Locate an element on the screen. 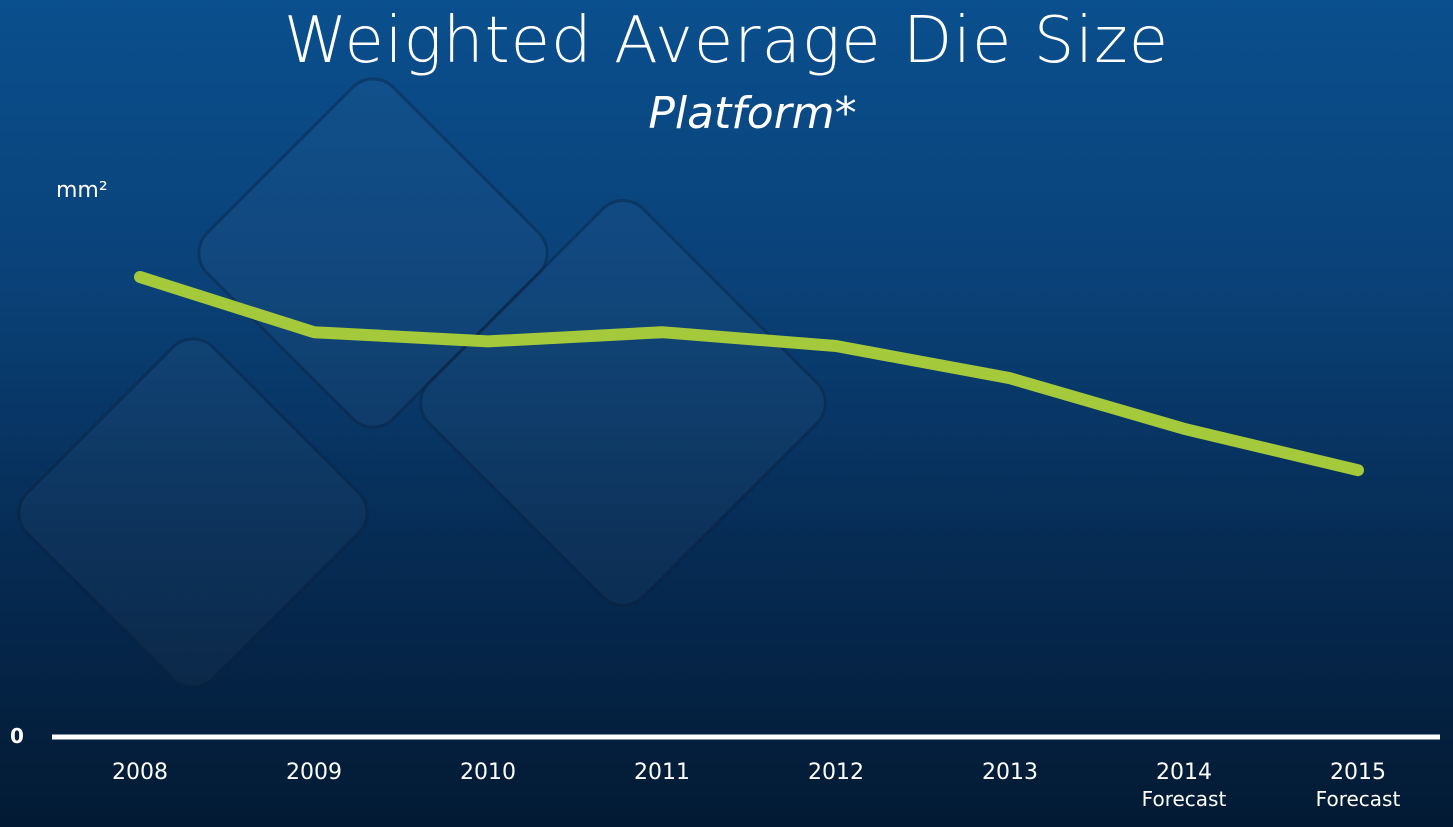 Image resolution: width=1453 pixels, height=827 pixels. x-tick-year: 2013 is located at coordinates (1010, 772).